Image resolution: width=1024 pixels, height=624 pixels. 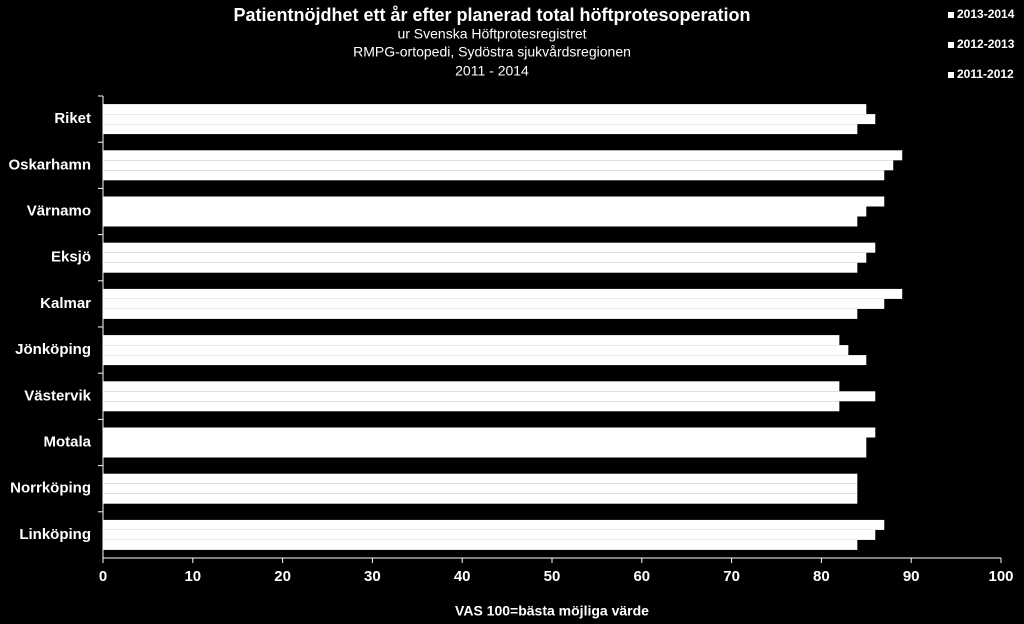 I want to click on y-tick-label: Linköping, so click(x=55, y=534).